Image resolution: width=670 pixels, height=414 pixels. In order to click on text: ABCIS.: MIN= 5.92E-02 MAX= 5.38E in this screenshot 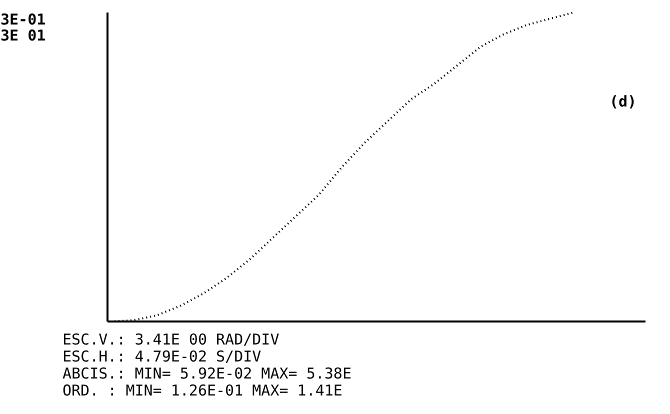, I will do `click(207, 373)`.